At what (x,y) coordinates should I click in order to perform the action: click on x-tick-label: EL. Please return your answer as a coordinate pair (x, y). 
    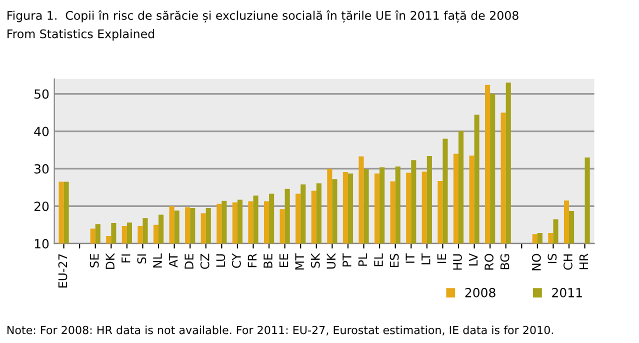
    Looking at the image, I should click on (378, 259).